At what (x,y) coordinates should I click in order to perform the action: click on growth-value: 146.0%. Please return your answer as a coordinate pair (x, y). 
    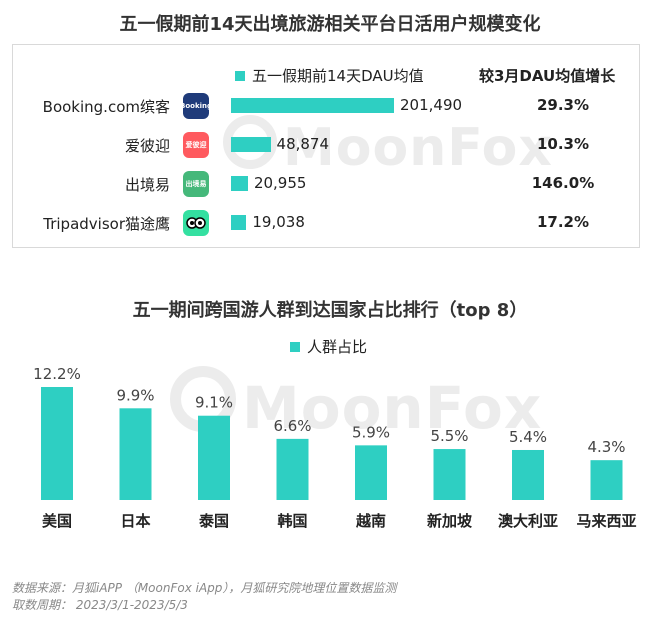
    Looking at the image, I should click on (563, 183).